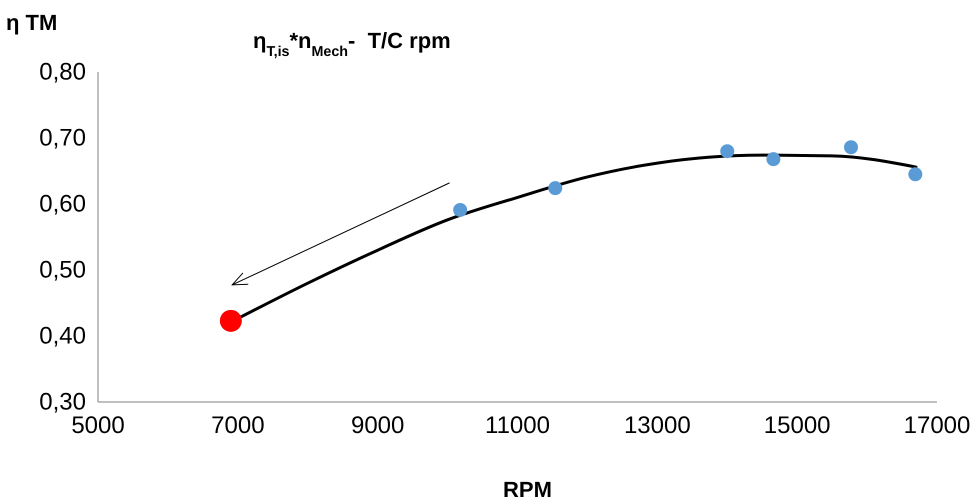 The height and width of the screenshot is (504, 979). I want to click on x-tick-label: 11000, so click(517, 426).